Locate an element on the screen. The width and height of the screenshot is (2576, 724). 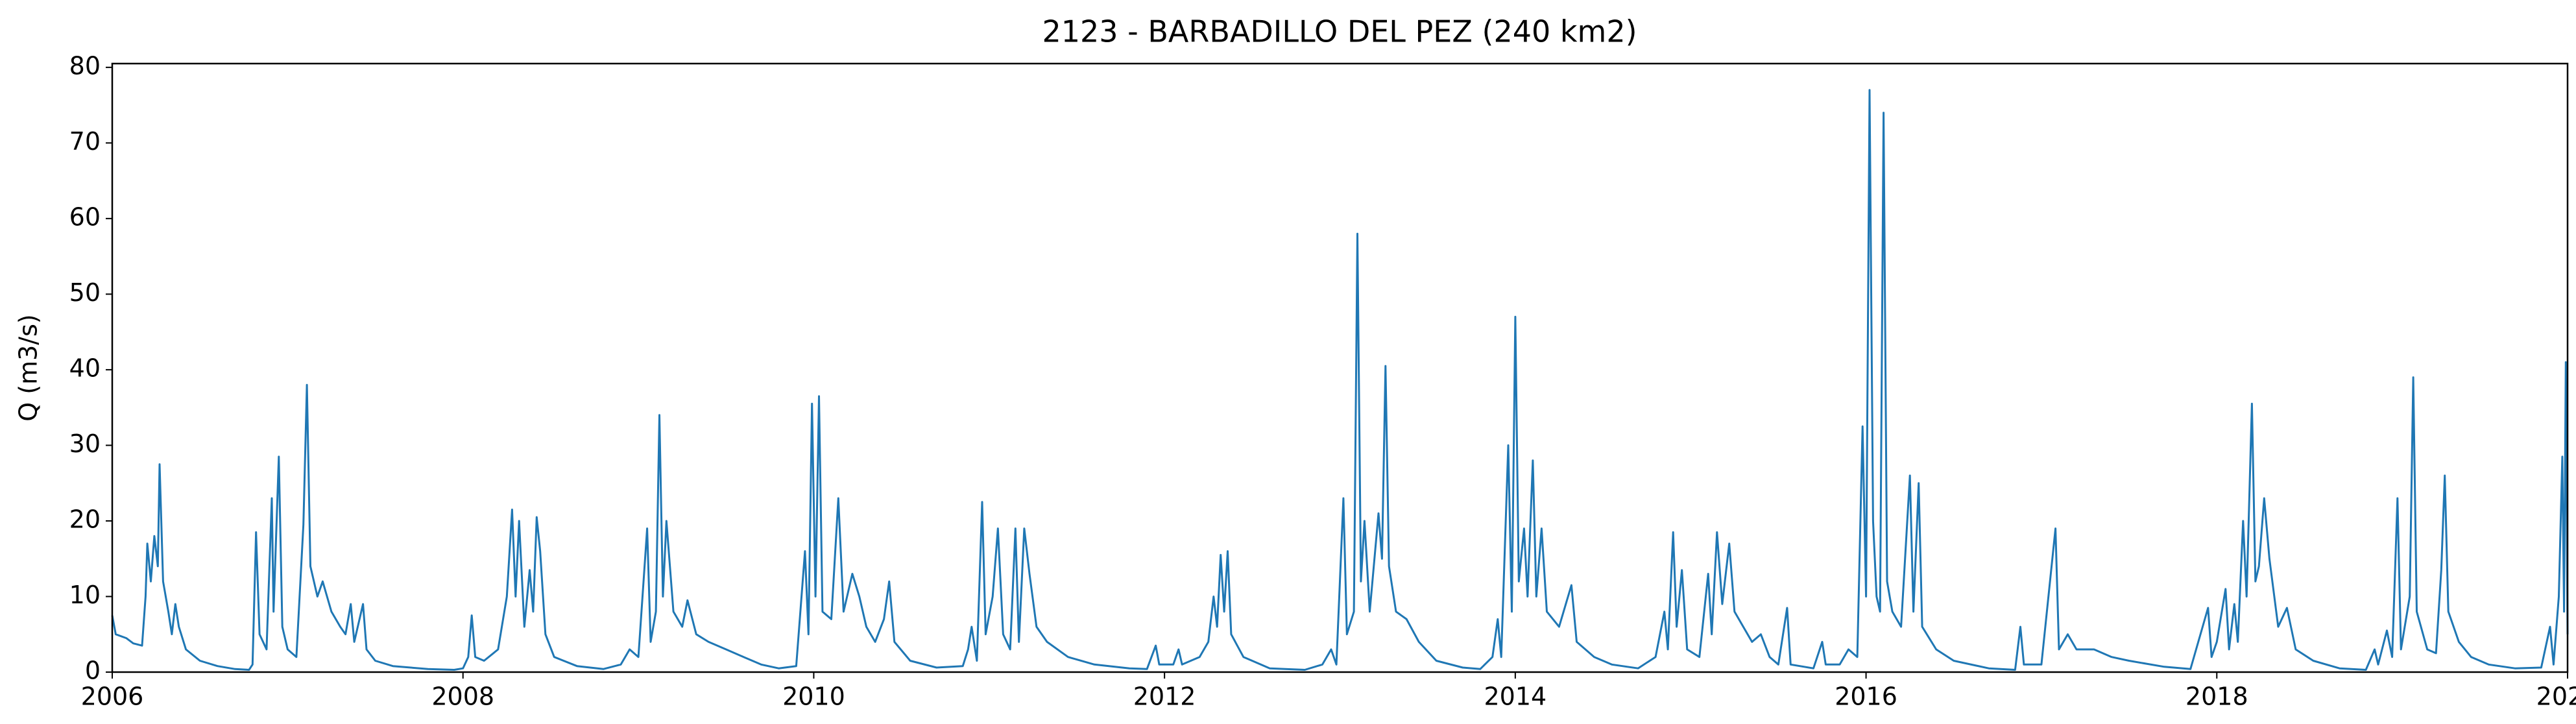
chart-title: 2123 - BARBADILLO DEL PEZ (240 km2) is located at coordinates (1339, 31).